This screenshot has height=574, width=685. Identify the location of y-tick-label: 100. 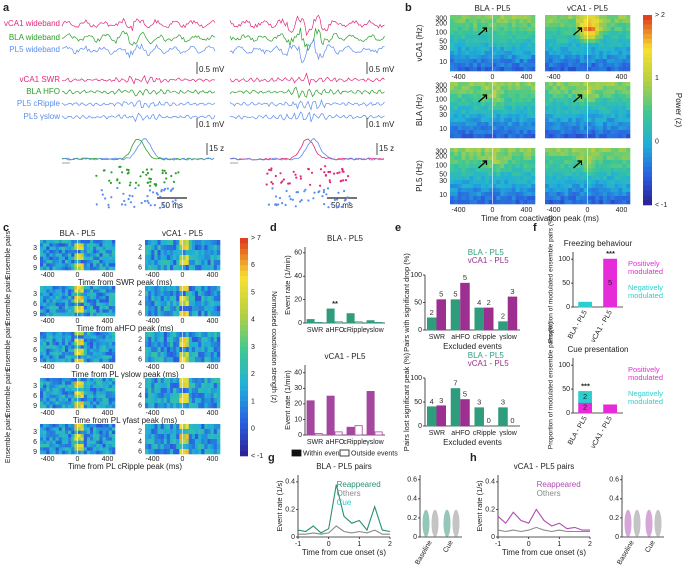
(416, 275).